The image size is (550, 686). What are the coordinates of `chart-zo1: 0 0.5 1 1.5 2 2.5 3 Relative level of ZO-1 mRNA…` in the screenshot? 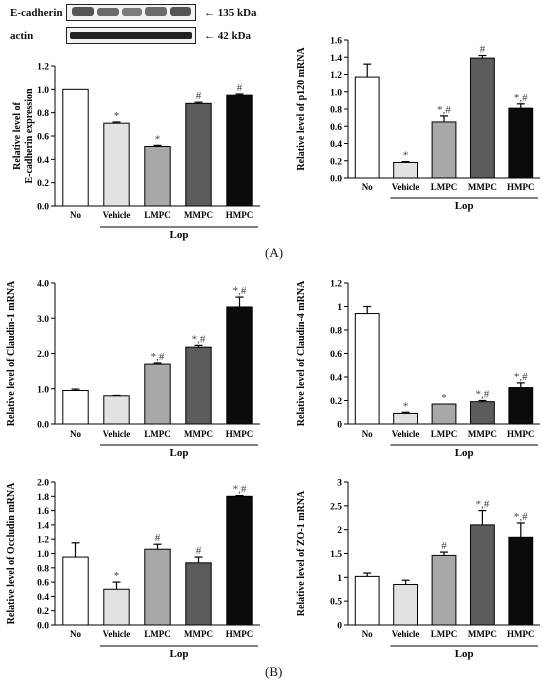 It's located at (420, 565).